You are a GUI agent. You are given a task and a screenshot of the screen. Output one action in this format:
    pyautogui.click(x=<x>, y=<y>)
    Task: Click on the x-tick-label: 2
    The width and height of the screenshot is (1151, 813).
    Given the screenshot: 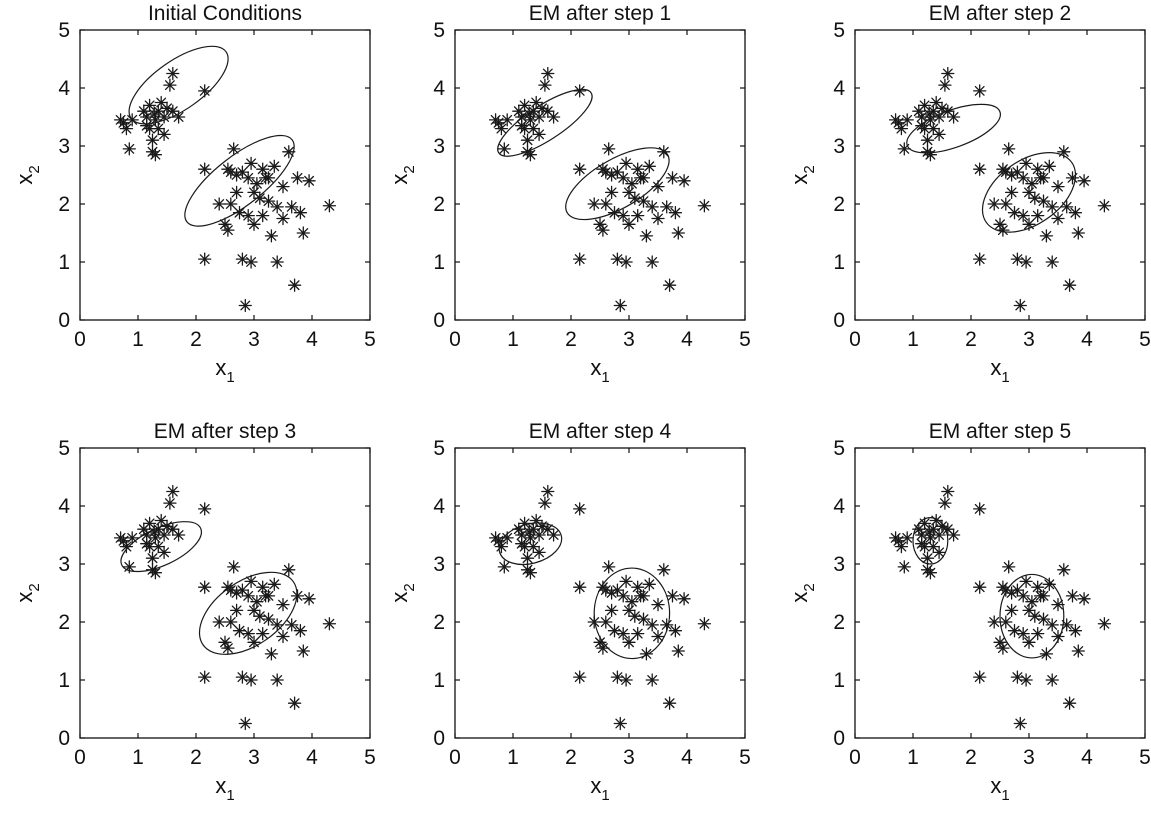 What is the action you would take?
    pyautogui.click(x=571, y=339)
    